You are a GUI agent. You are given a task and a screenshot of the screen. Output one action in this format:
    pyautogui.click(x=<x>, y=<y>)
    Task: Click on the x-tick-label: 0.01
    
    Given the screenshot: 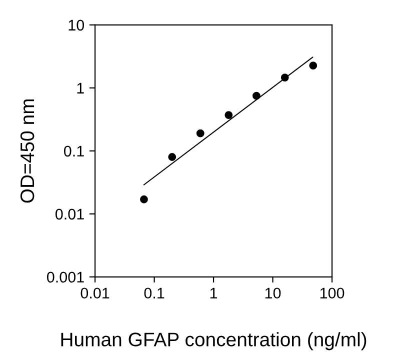 What is the action you would take?
    pyautogui.click(x=95, y=293)
    